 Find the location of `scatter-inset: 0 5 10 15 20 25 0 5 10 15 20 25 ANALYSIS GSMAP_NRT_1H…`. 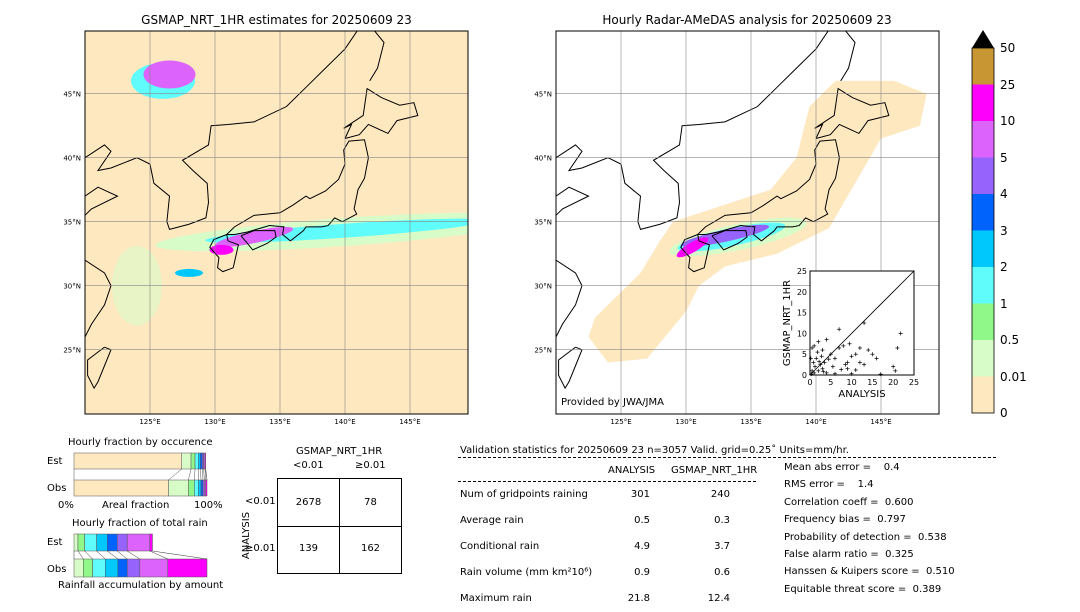

scatter-inset: 0 5 10 15 20 25 0 5 10 15 20 25 ANALYSIS GSMAP_NRT_1H… is located at coordinates (850, 333).